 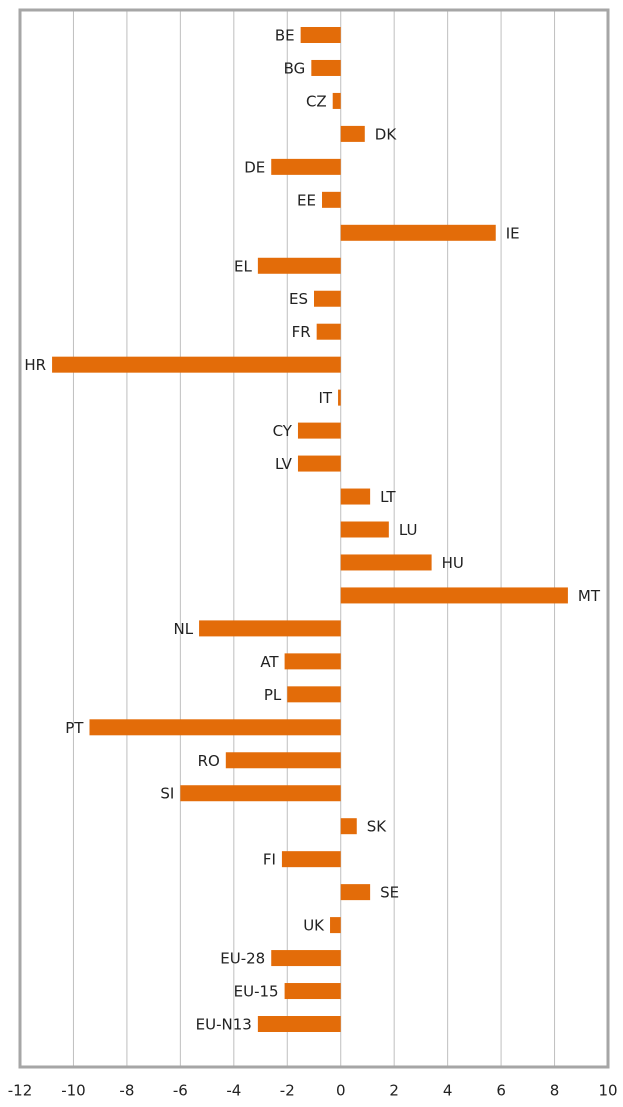 What do you see at coordinates (74, 728) in the screenshot?
I see `bar-label: PT` at bounding box center [74, 728].